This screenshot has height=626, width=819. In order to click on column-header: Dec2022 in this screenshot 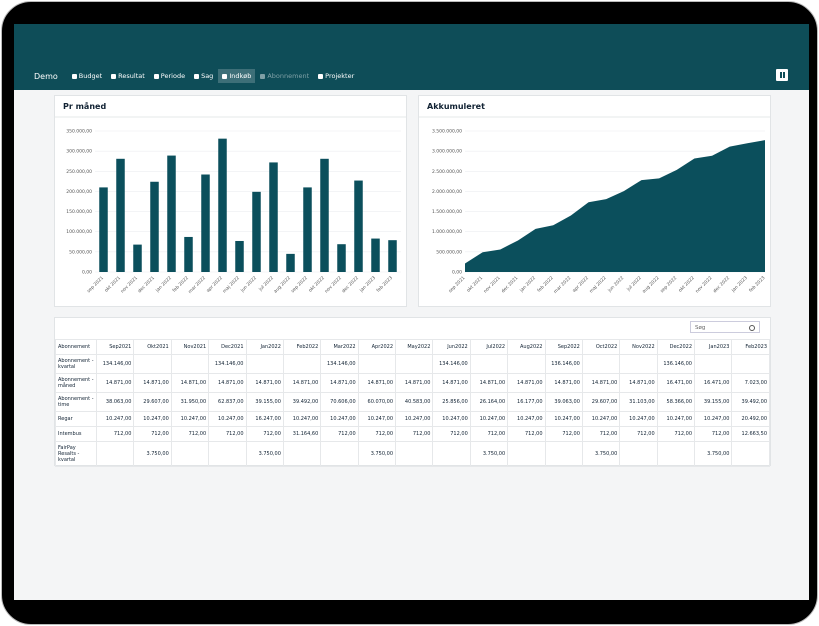, I will do `click(676, 347)`.